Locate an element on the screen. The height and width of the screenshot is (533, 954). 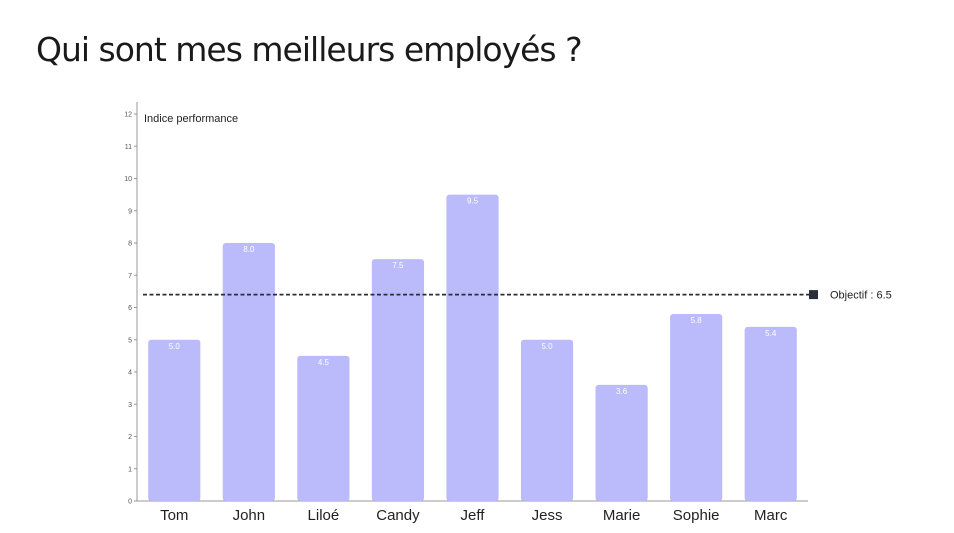
bar-value-label: 5.8 is located at coordinates (697, 320).